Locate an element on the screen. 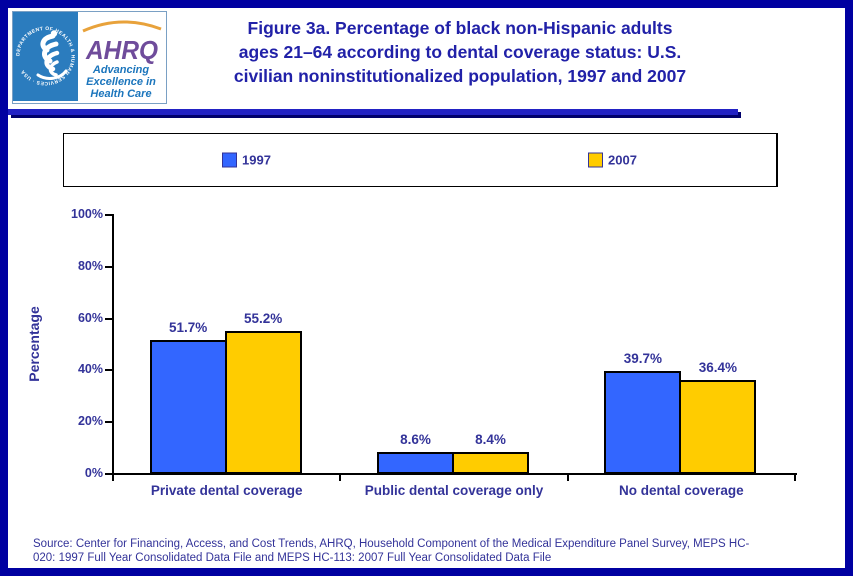  y-tick-label-100-: 100% is located at coordinates (87, 214).